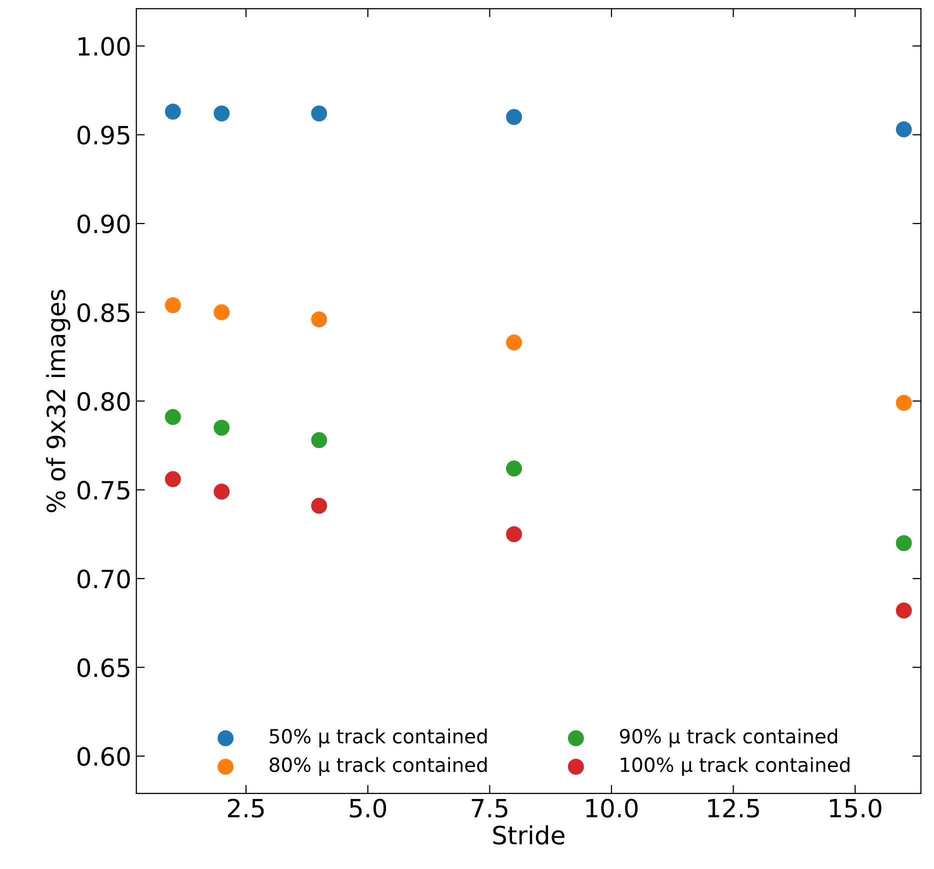 The image size is (934, 869). I want to click on y-tick-label: 1.00, so click(104, 46).